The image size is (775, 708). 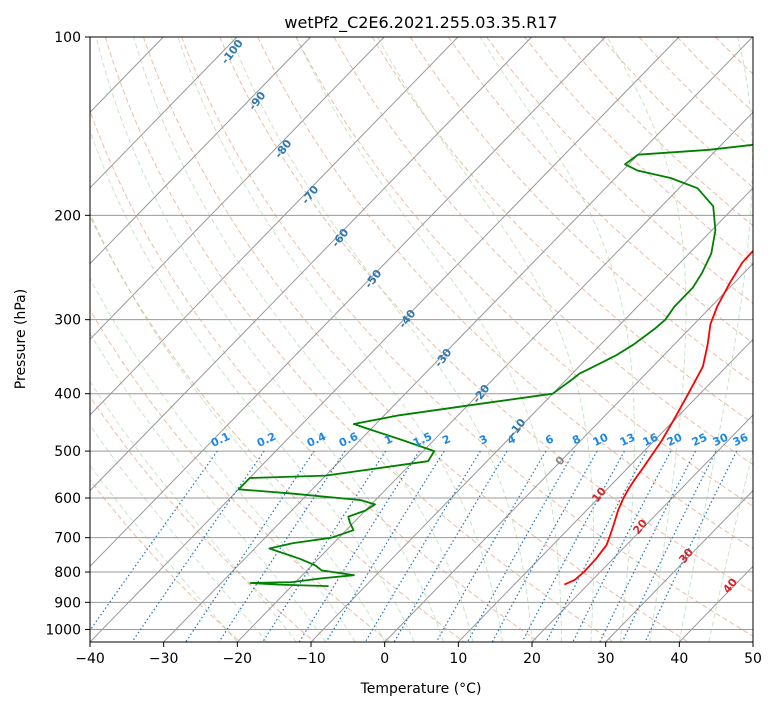 What do you see at coordinates (67, 395) in the screenshot?
I see `y-tick-label: 400` at bounding box center [67, 395].